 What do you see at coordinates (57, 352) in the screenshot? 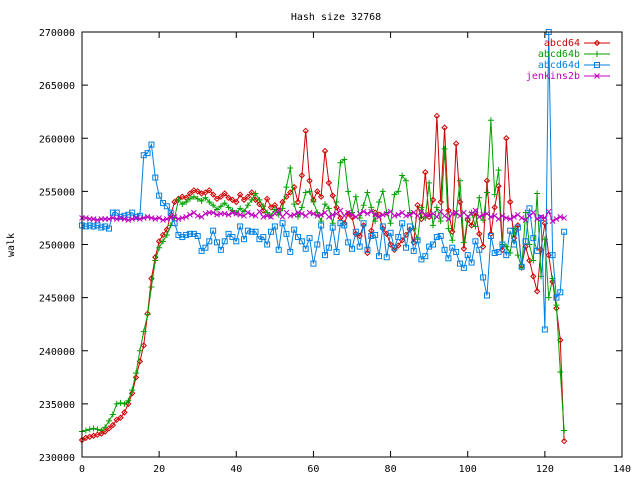
I see `y-tick-label: 240000` at bounding box center [57, 352].